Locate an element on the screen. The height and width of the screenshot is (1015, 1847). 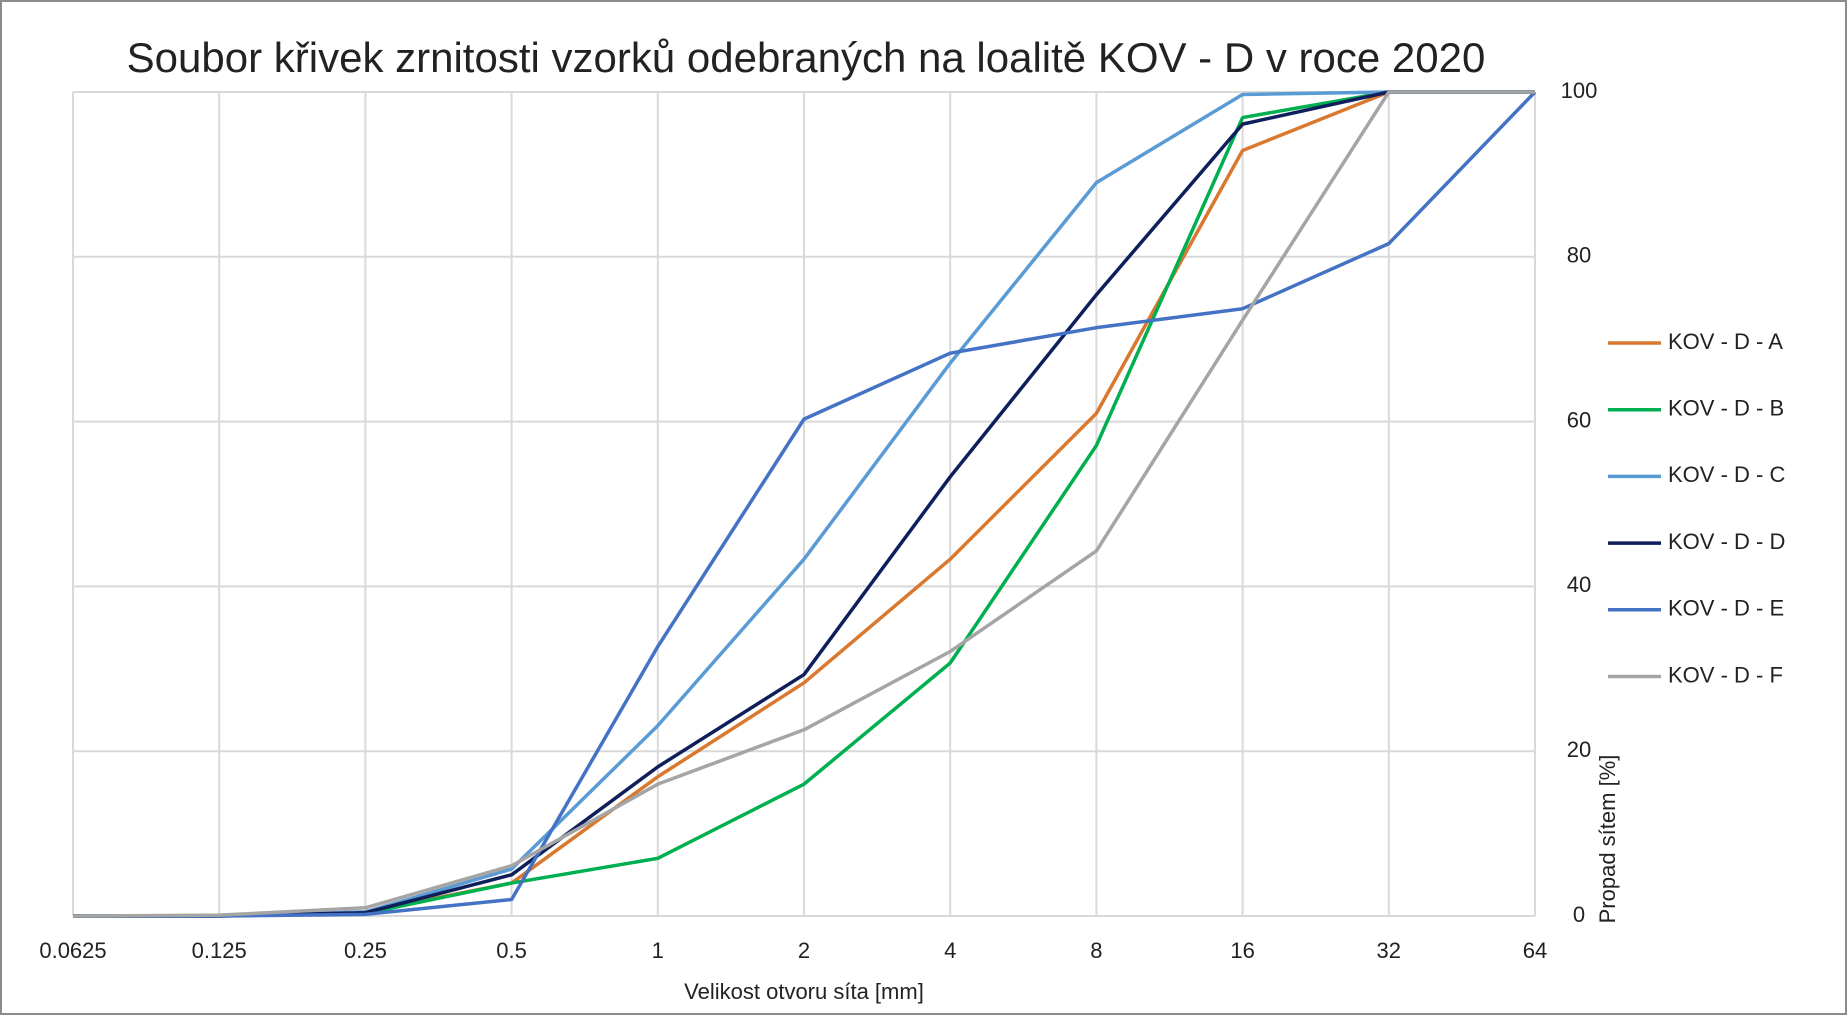
x-tick-label: 32 is located at coordinates (1389, 950).